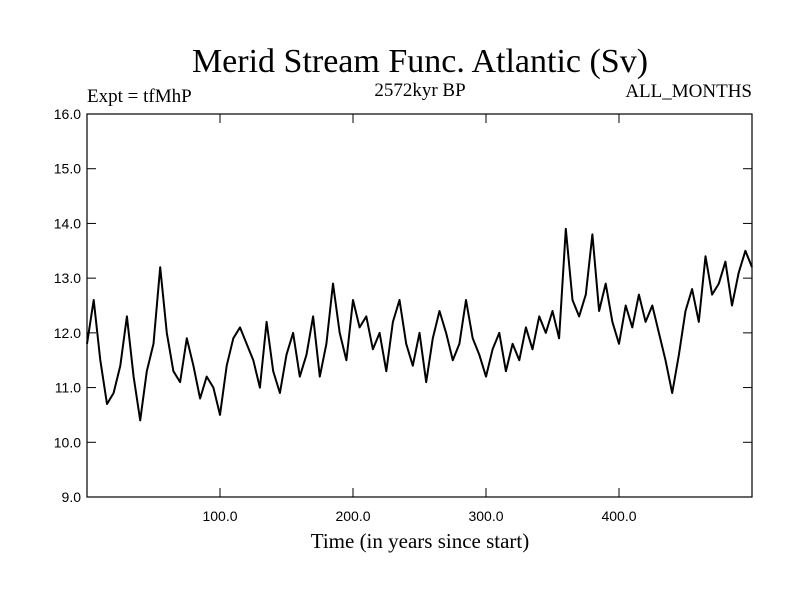 Image resolution: width=800 pixels, height=600 pixels. What do you see at coordinates (420, 541) in the screenshot?
I see `x-axis-label: Time (in years since start)` at bounding box center [420, 541].